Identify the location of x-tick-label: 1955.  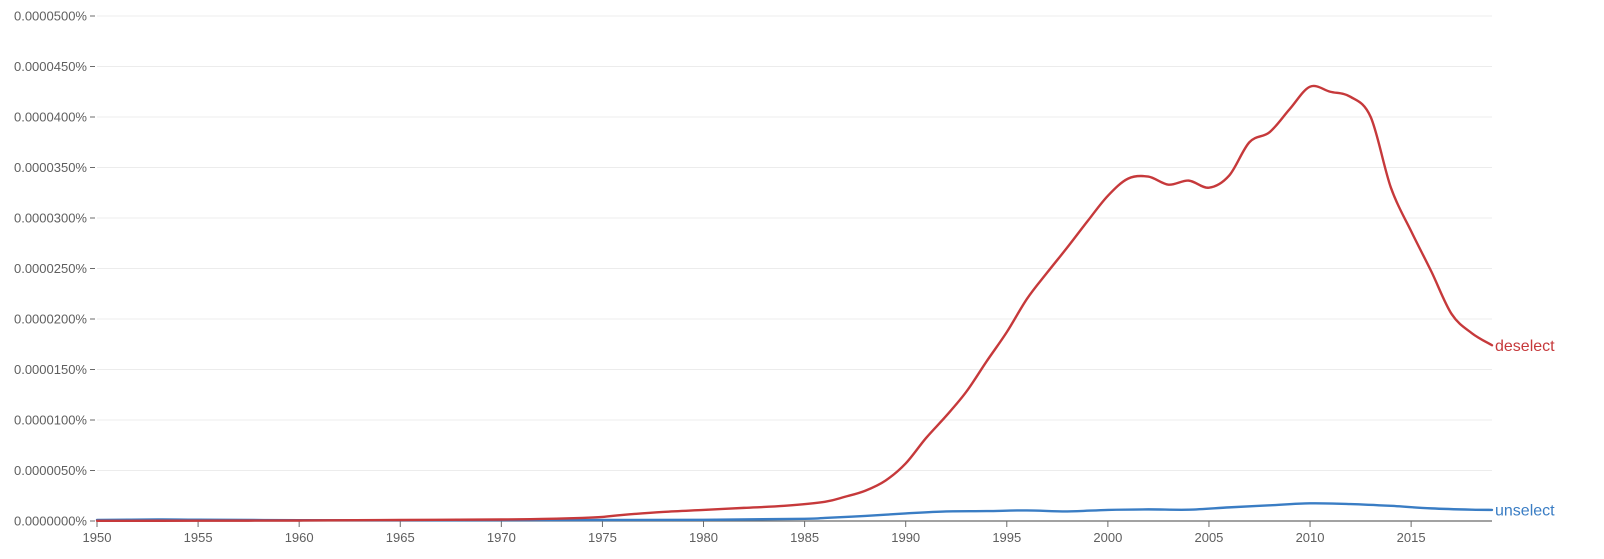
(198, 537).